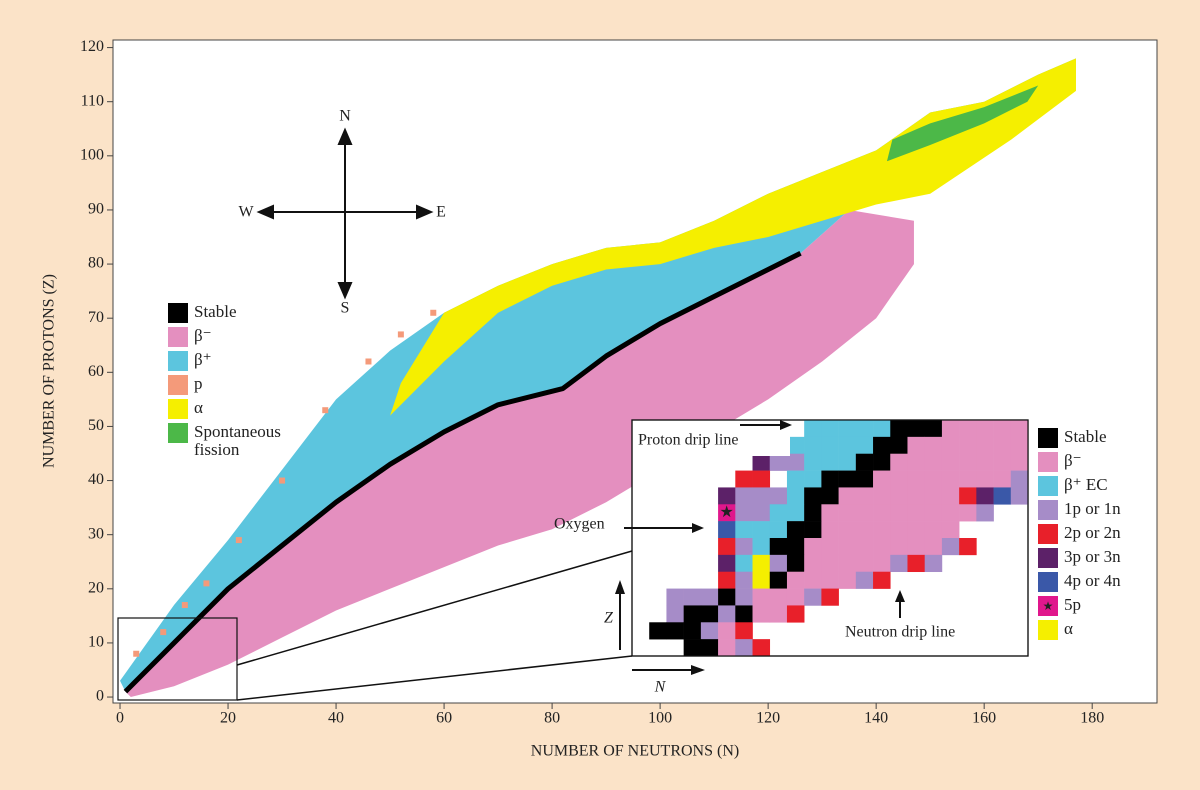 This screenshot has width=1200, height=790. I want to click on inset-annotation: Oxygen, so click(579, 524).